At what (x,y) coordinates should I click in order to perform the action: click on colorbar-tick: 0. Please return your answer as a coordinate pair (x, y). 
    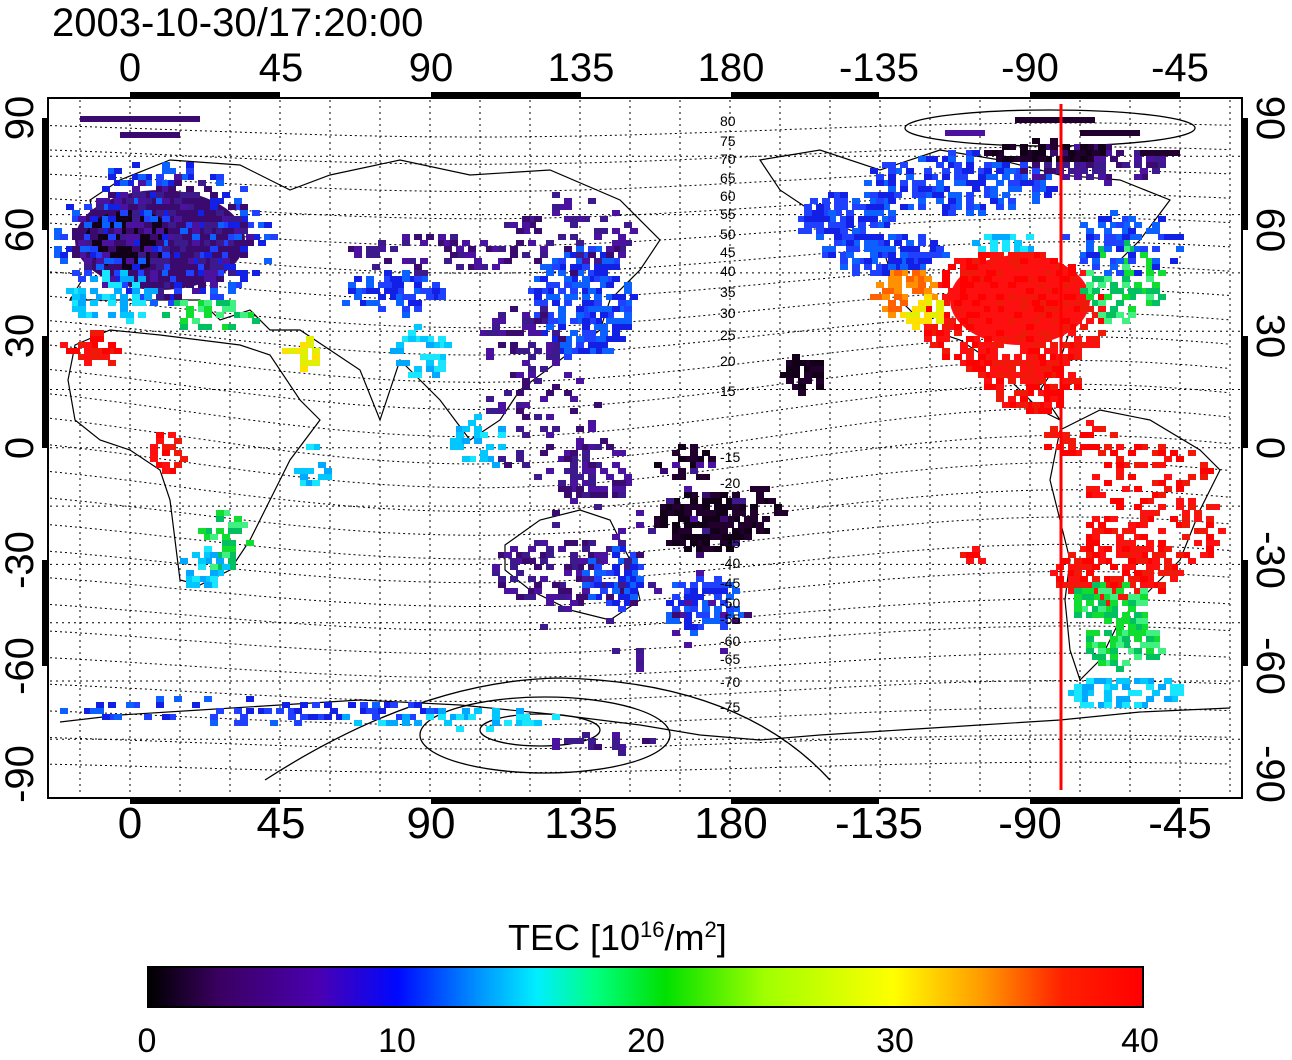
    Looking at the image, I should click on (147, 1041).